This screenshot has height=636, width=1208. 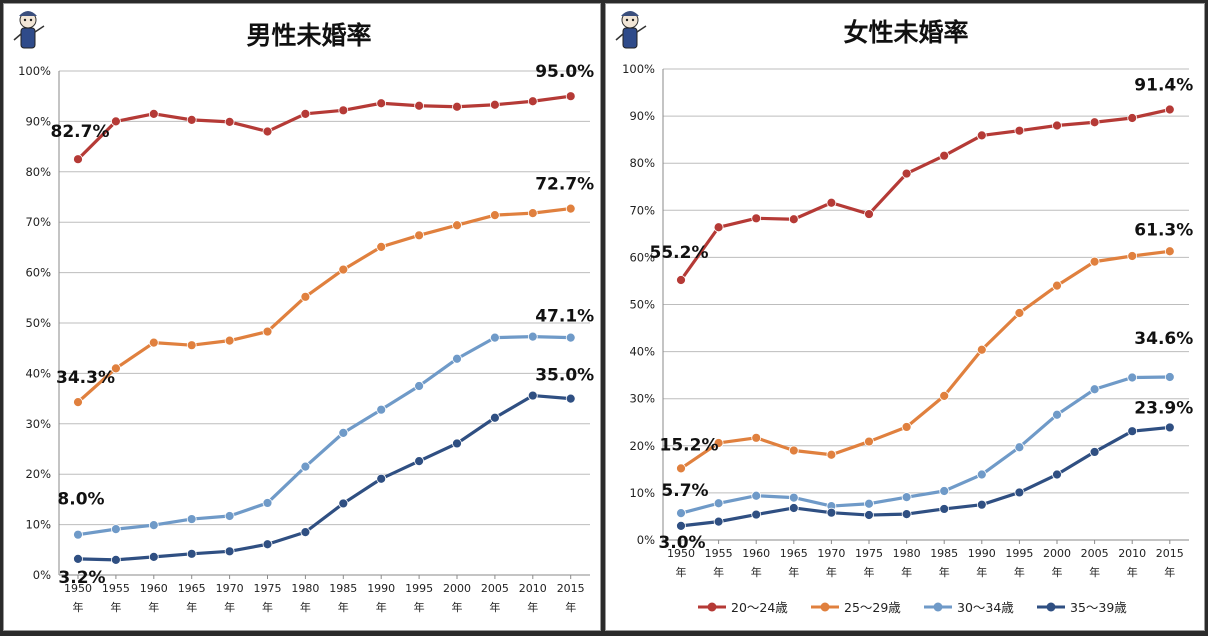 What do you see at coordinates (642, 116) in the screenshot?
I see `y-tick-label: 90%` at bounding box center [642, 116].